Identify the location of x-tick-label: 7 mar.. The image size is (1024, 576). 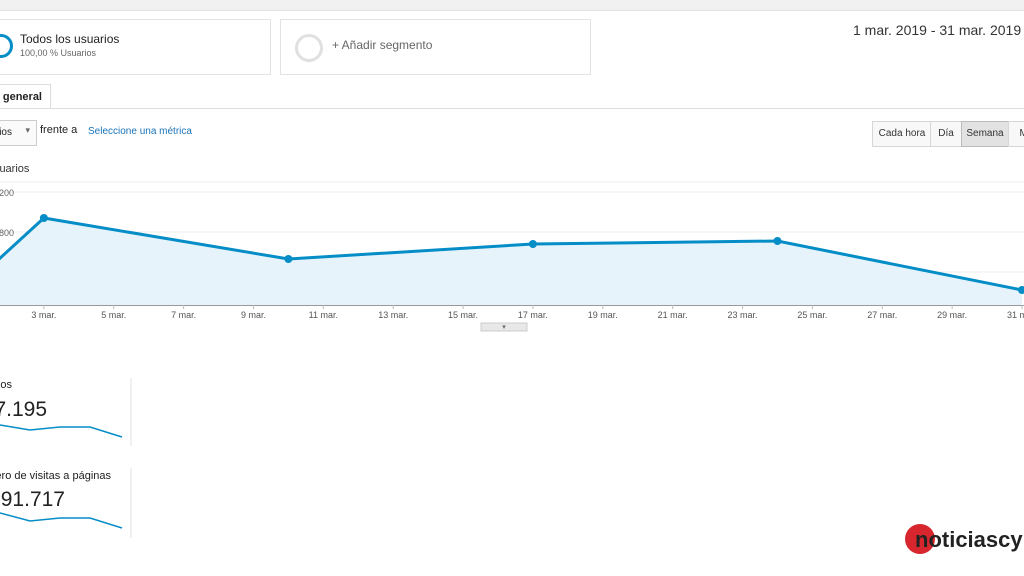
(183, 315).